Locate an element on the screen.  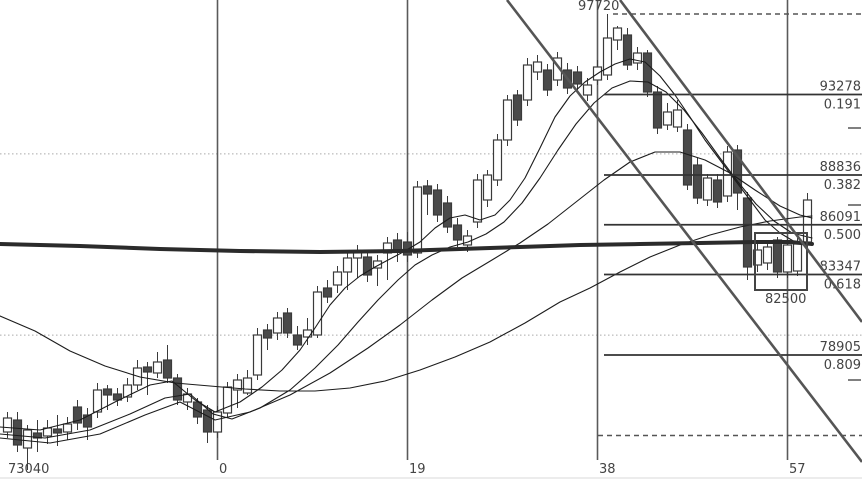
fib-ratio-label: 0.191 is located at coordinates (842, 105).